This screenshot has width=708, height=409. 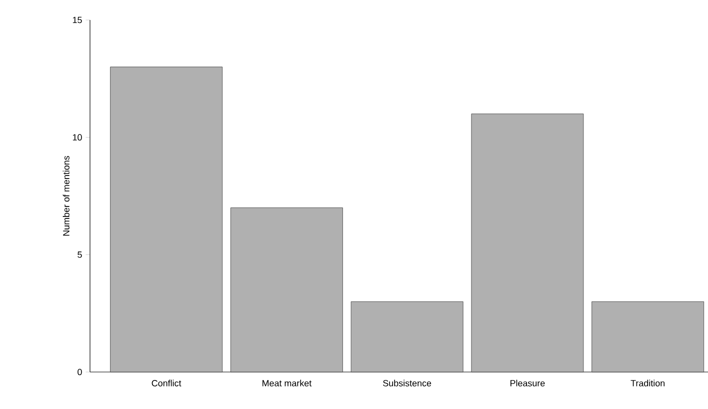 I want to click on x-tick-label: Meat market, so click(x=287, y=383).